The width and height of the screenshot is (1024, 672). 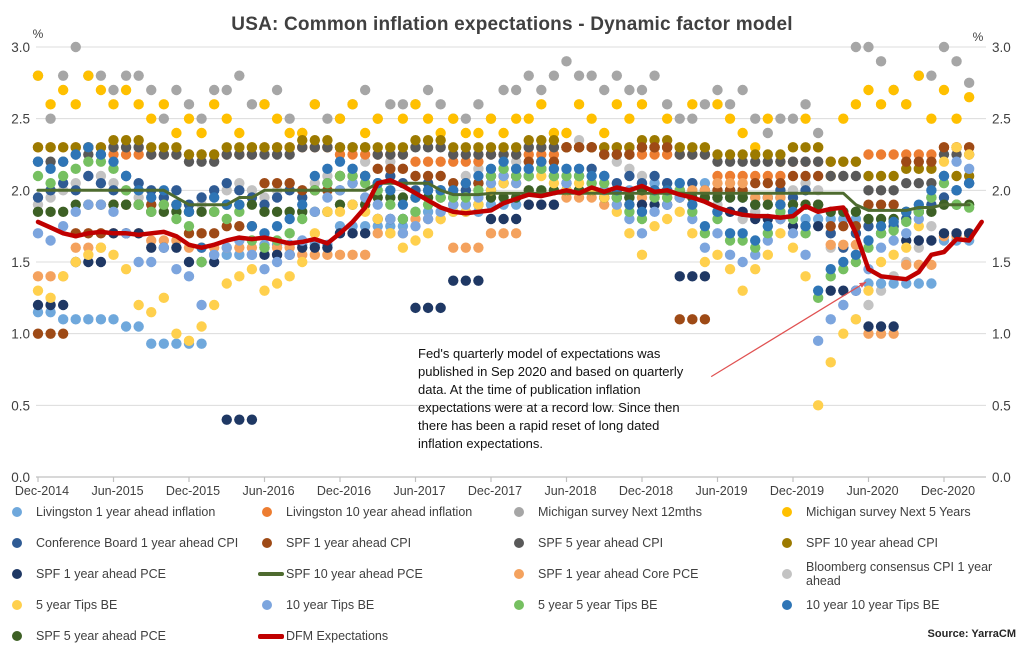 I want to click on legend-label: SPF 1 year ahead CPI, so click(x=349, y=543).